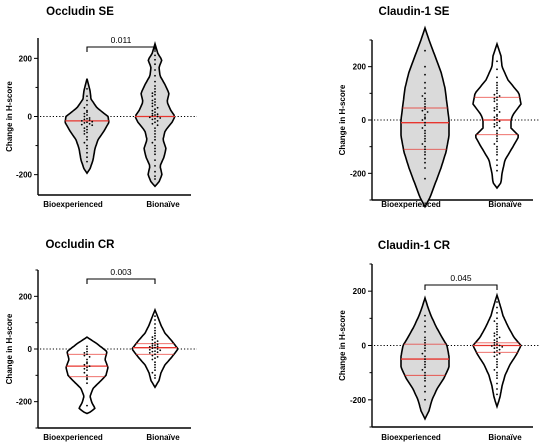  Describe the element at coordinates (342, 345) in the screenshot. I see `y-axis-label: Change in H-score` at that location.